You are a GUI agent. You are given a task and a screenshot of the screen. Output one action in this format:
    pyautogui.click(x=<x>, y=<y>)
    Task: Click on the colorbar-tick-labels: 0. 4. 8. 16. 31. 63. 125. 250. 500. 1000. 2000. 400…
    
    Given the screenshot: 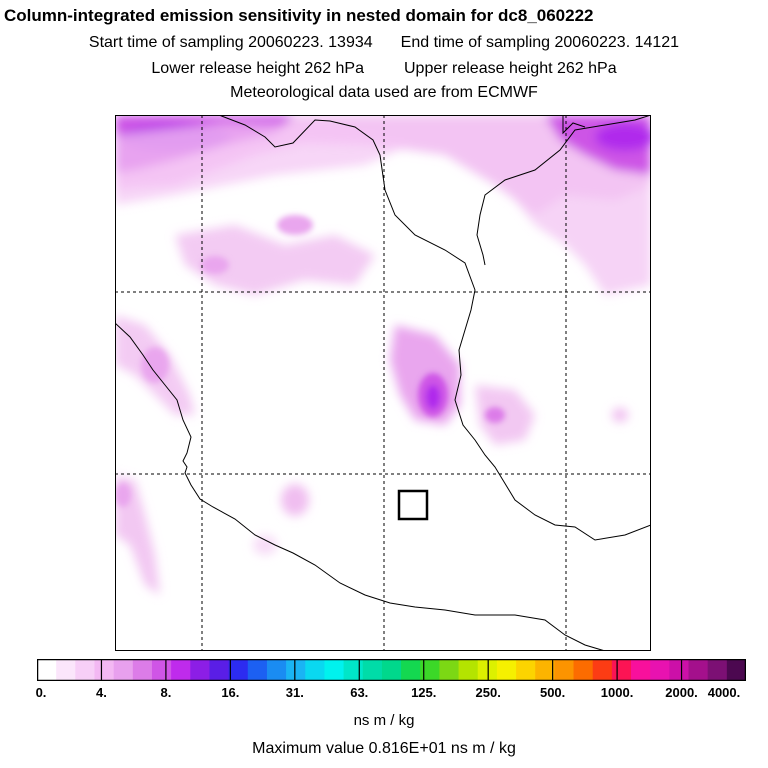 What is the action you would take?
    pyautogui.click(x=384, y=695)
    